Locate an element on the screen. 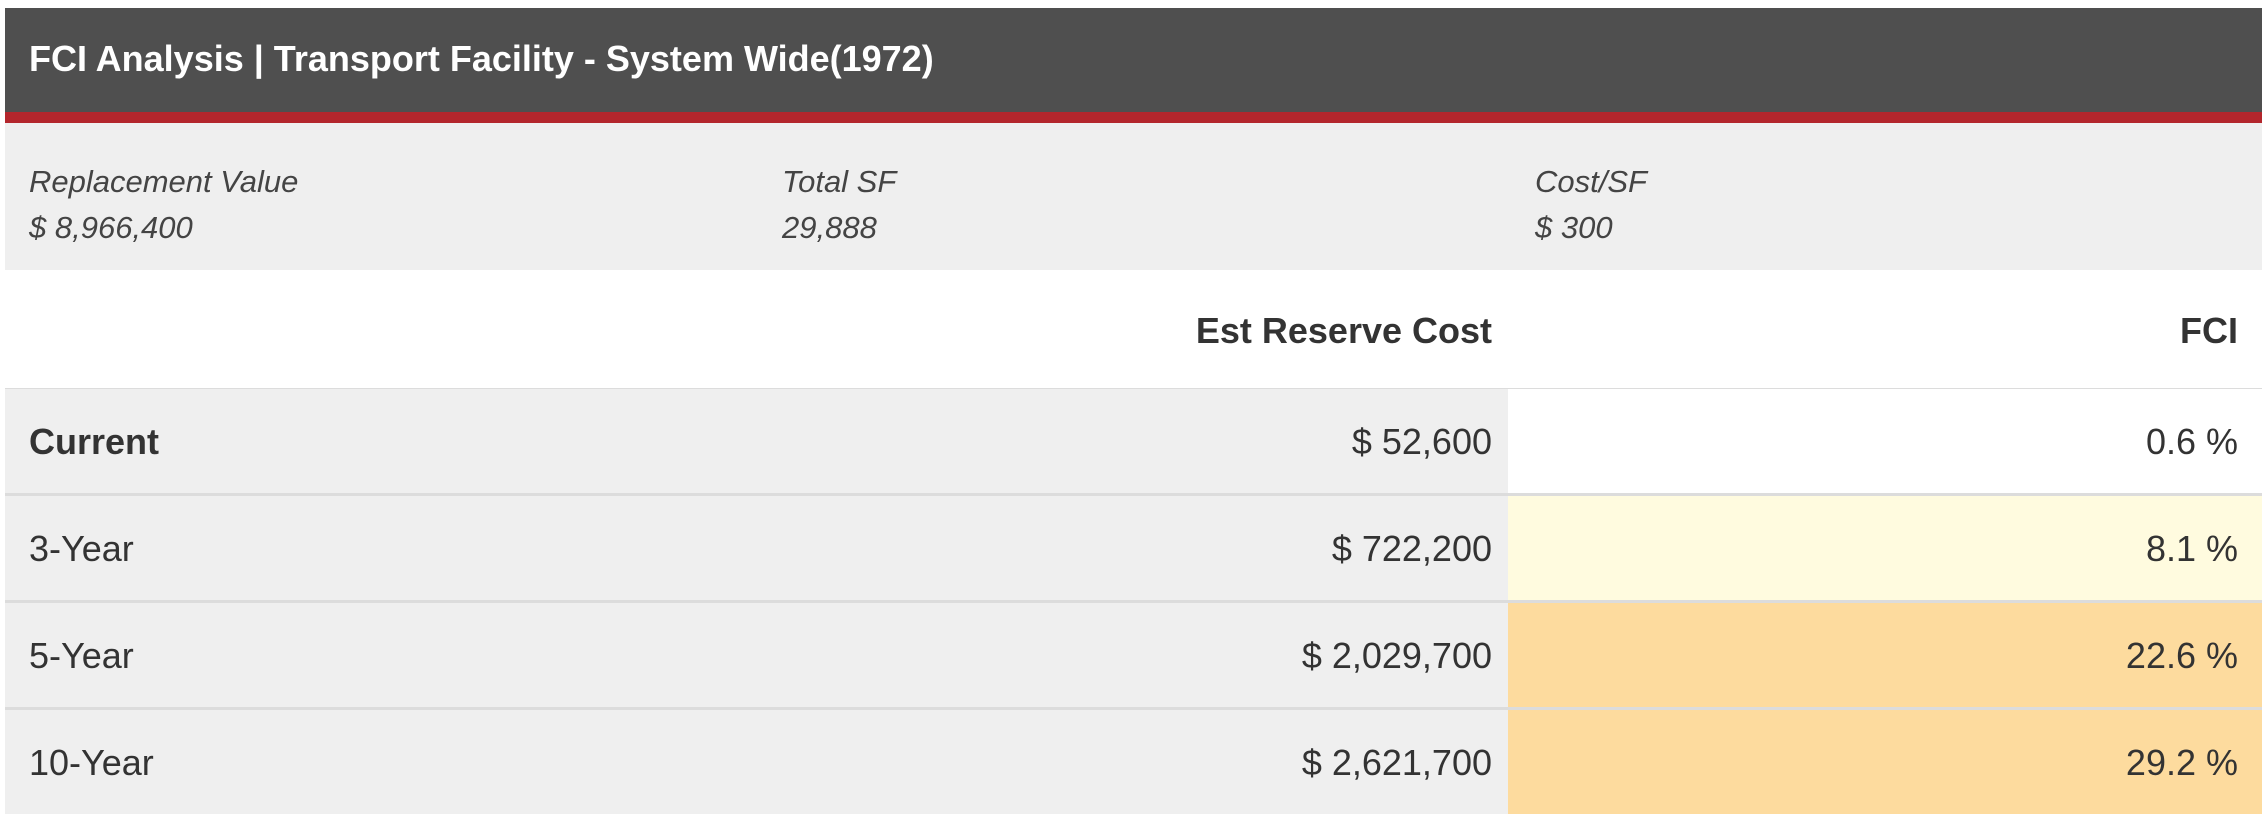 Image resolution: width=2267 pixels, height=820 pixels. table-row: 3-Year $ 722,200 8.1 % is located at coordinates (1133, 549).